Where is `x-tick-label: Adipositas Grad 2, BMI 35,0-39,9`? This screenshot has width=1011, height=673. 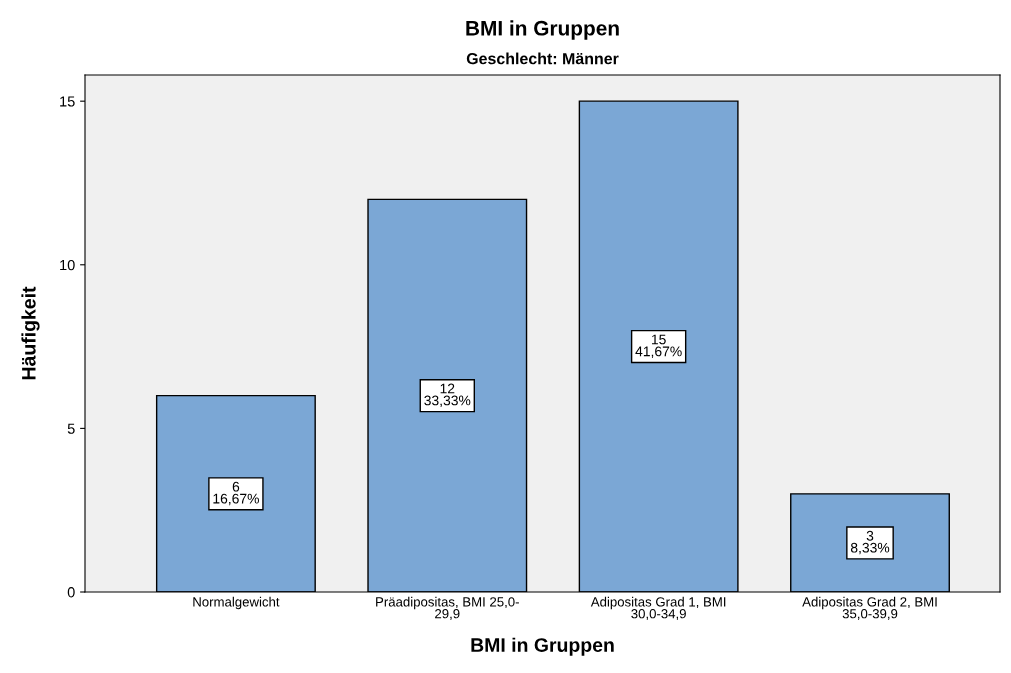 x-tick-label: Adipositas Grad 2, BMI 35,0-39,9 is located at coordinates (869, 608).